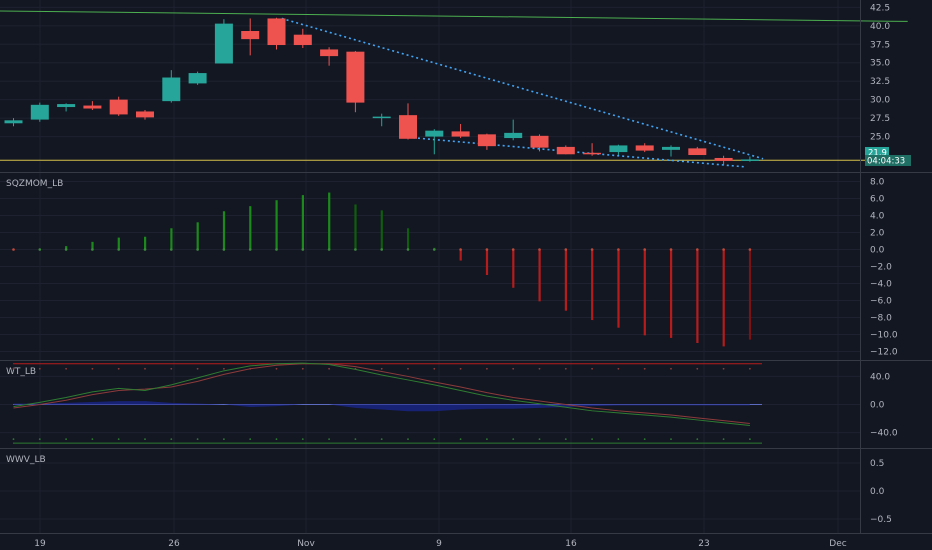 This screenshot has width=932, height=550. Describe the element at coordinates (877, 406) in the screenshot. I see `y-tick-label: 0.0` at that location.